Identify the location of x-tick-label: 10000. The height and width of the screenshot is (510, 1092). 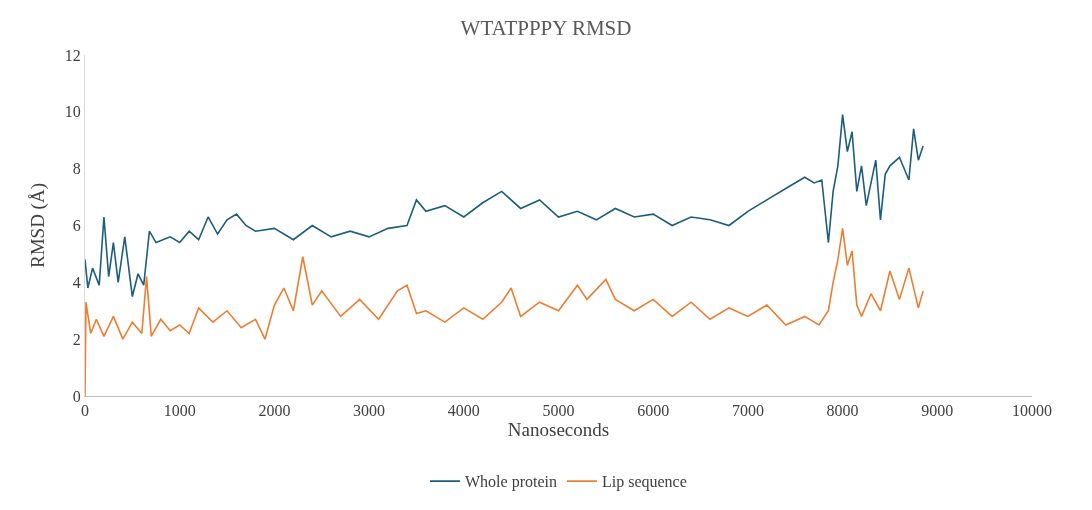
(1032, 411).